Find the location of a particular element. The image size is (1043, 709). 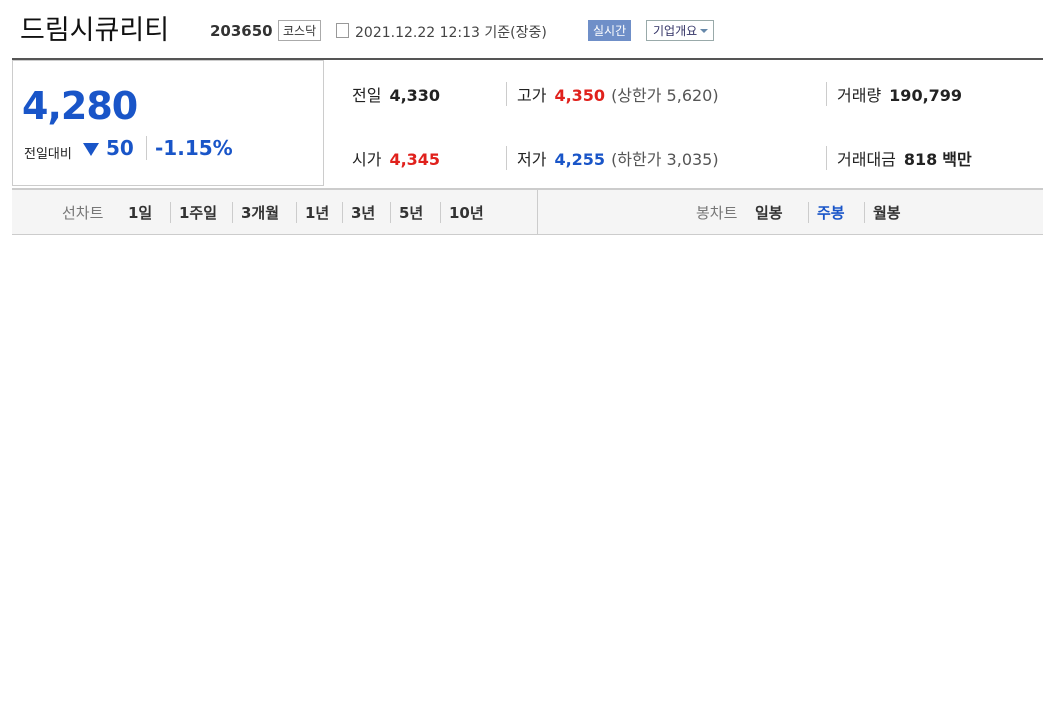

realtime-button: 실시간 is located at coordinates (610, 30).